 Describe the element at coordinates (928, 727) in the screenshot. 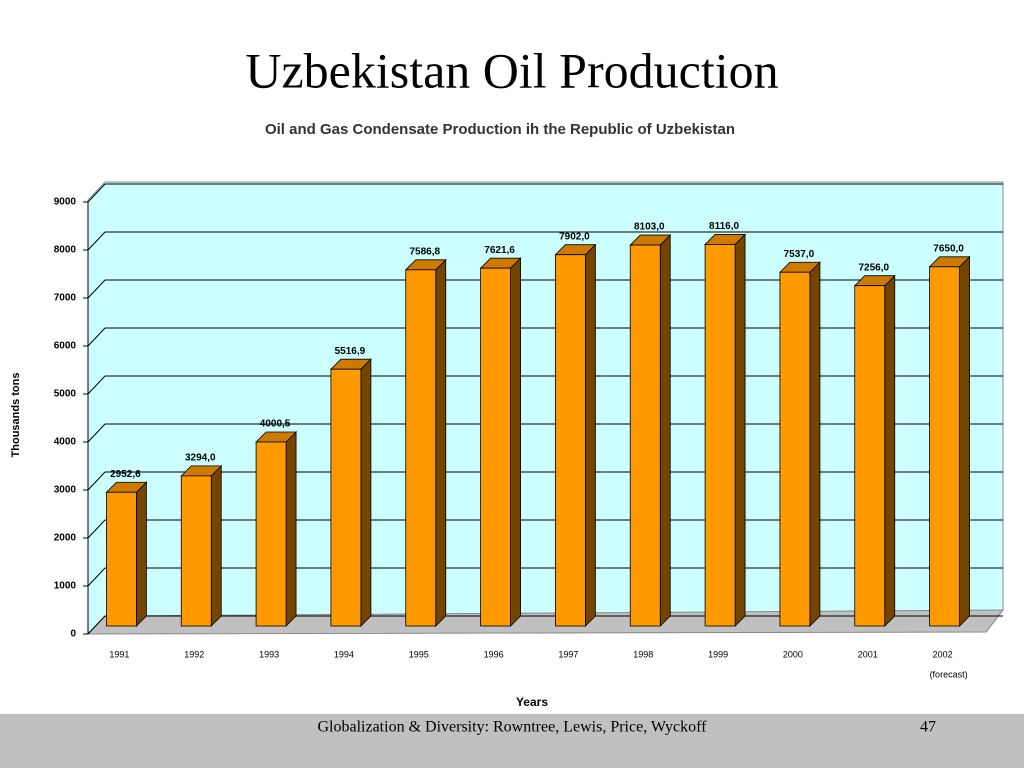

I see `page-number: 47` at that location.